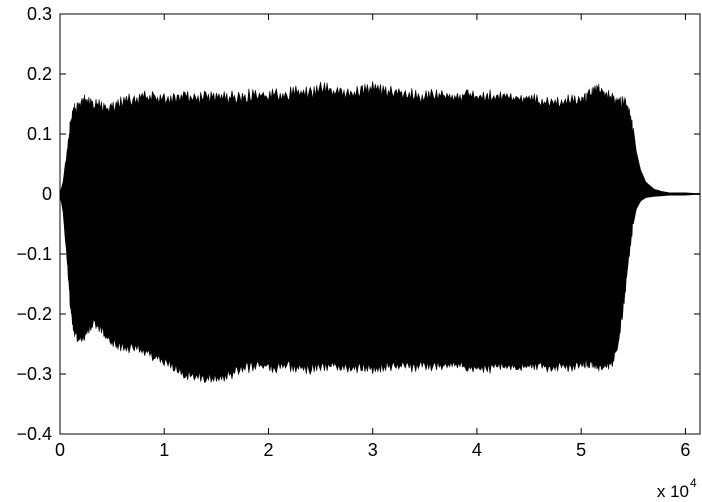  I want to click on y-tick-label-3: −0.1, so click(34, 254).